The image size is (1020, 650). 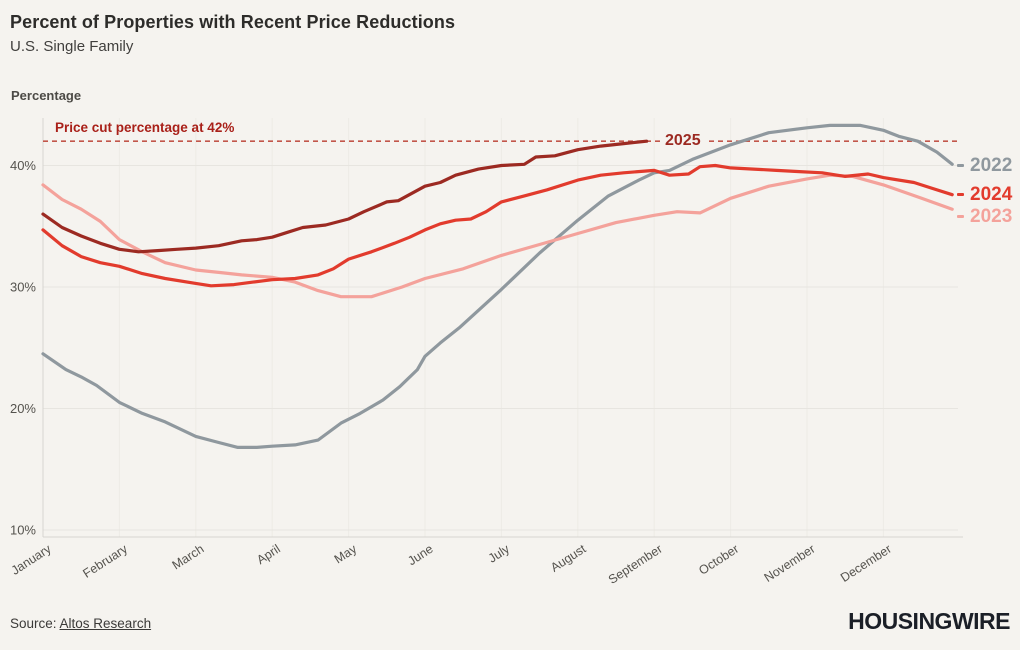 What do you see at coordinates (790, 563) in the screenshot?
I see `x-tick-label: November` at bounding box center [790, 563].